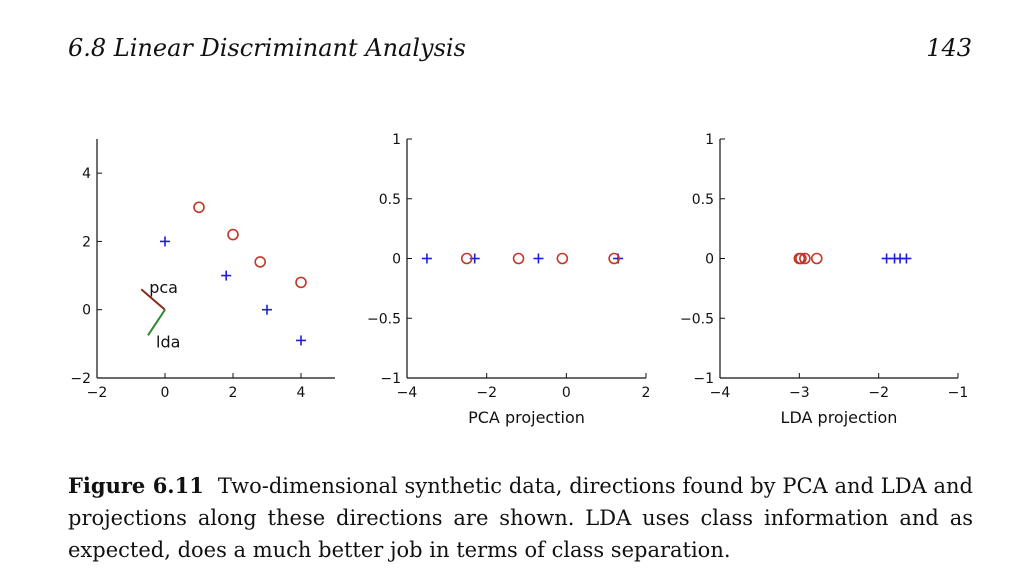  I want to click on pca-direction-line, so click(153, 299).